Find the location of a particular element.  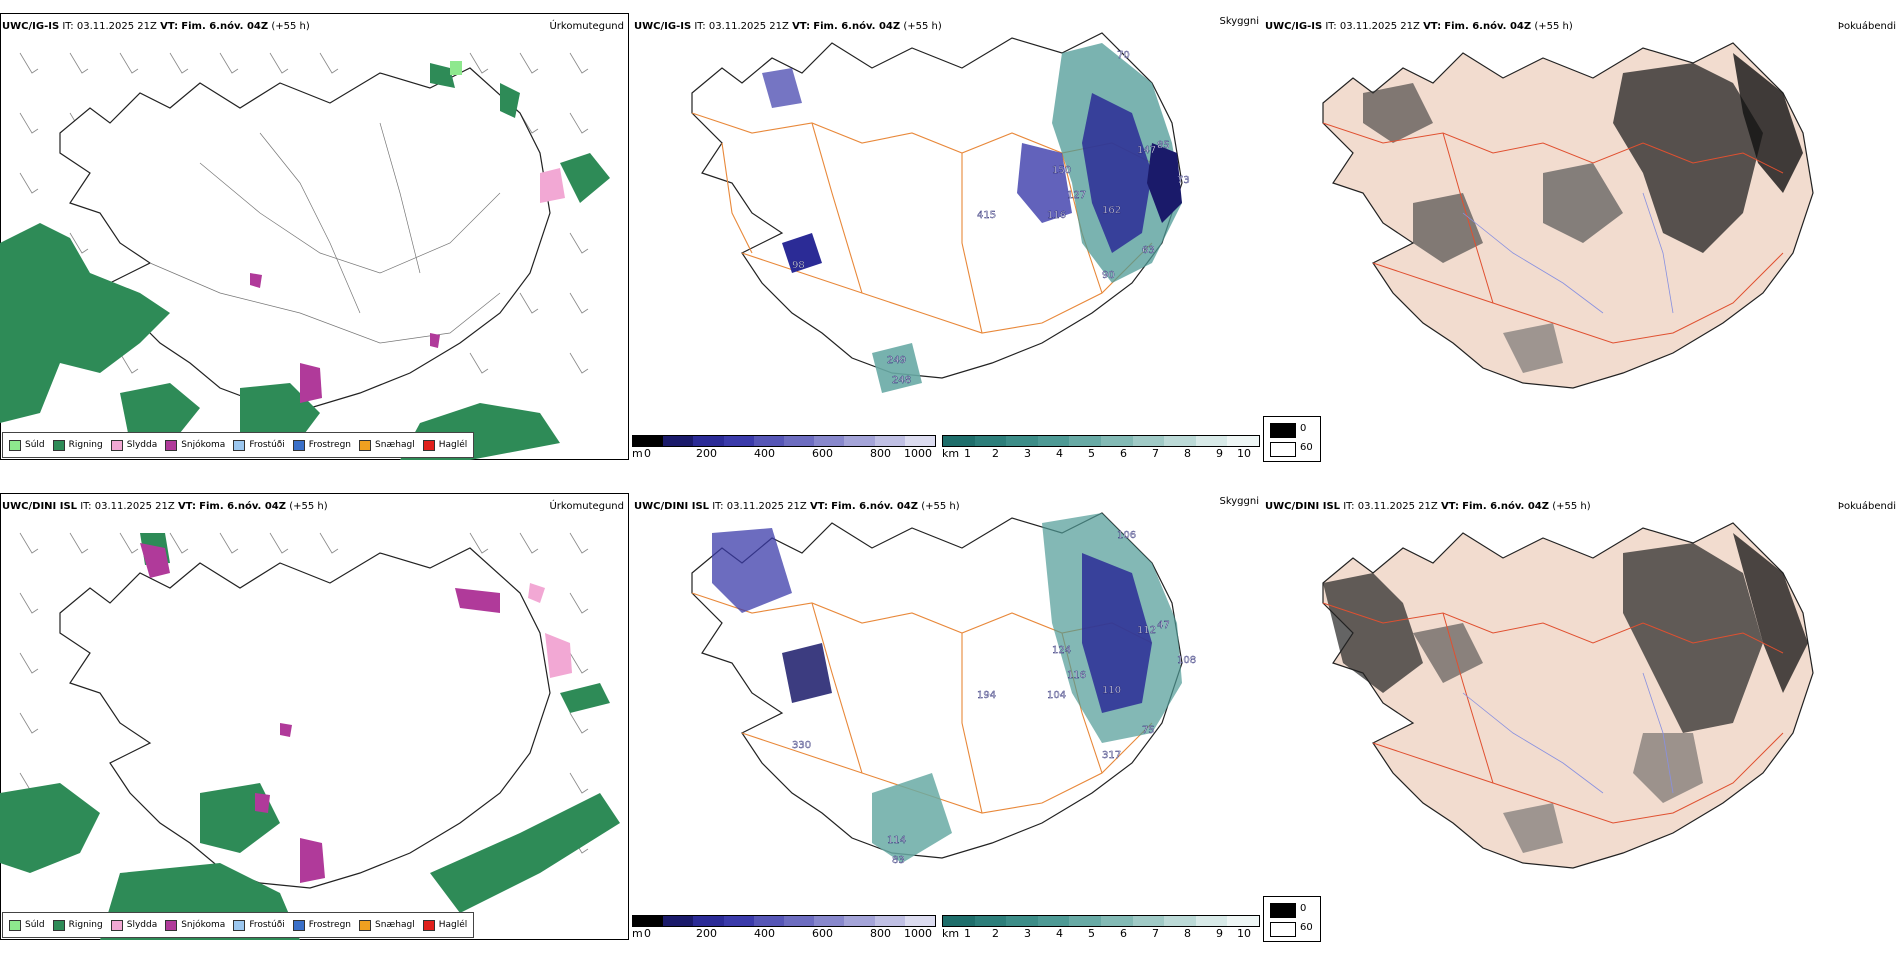

visibility-tick: 3 is located at coordinates (1027, 933).